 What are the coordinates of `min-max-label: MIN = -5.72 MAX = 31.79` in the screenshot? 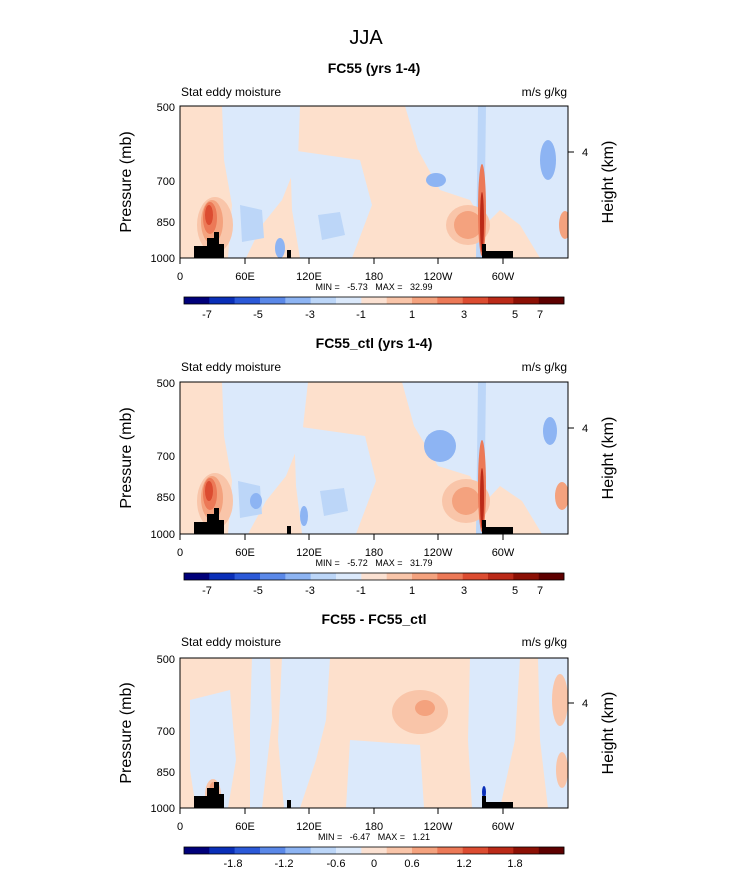 It's located at (373, 563).